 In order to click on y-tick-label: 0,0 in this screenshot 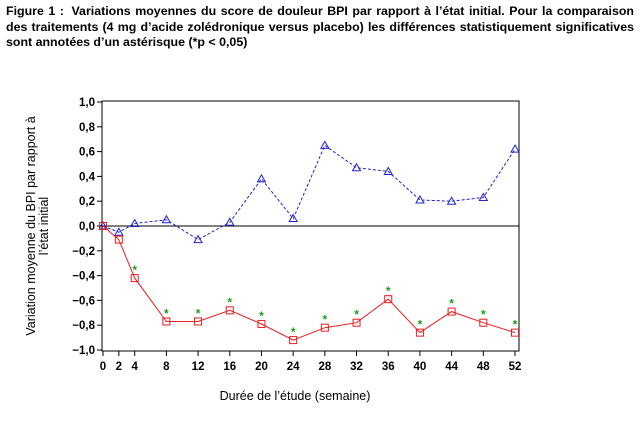, I will do `click(87, 227)`.